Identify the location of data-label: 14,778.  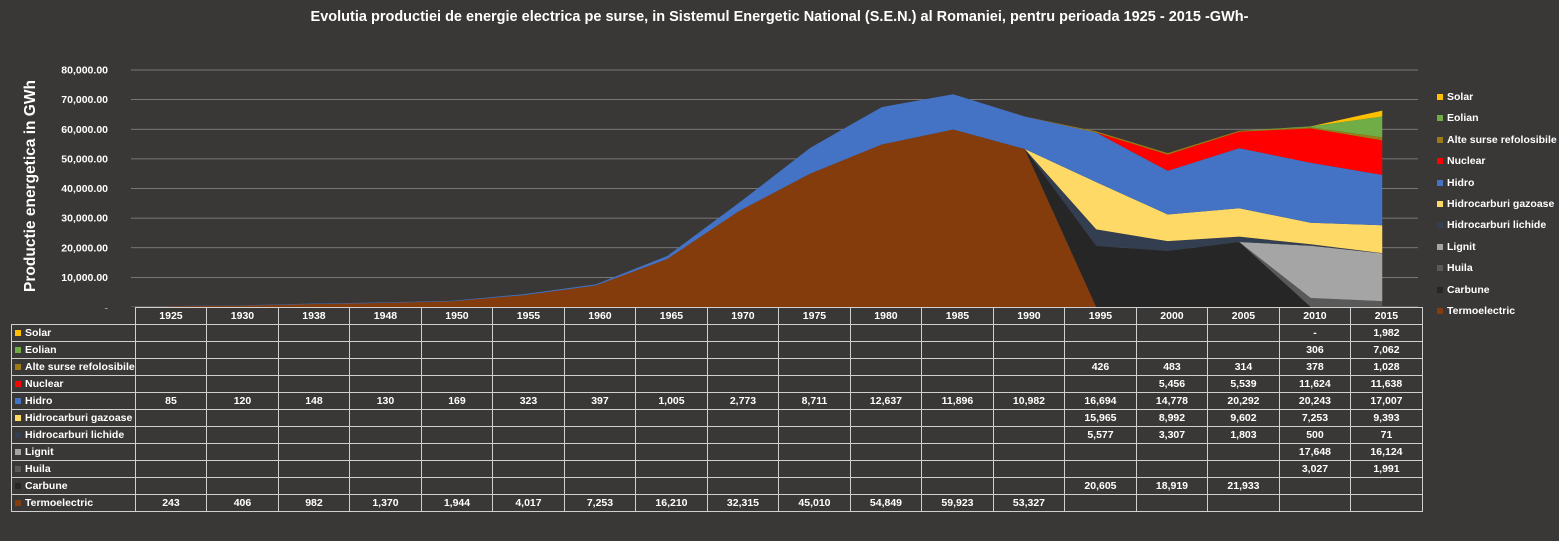
(1172, 401).